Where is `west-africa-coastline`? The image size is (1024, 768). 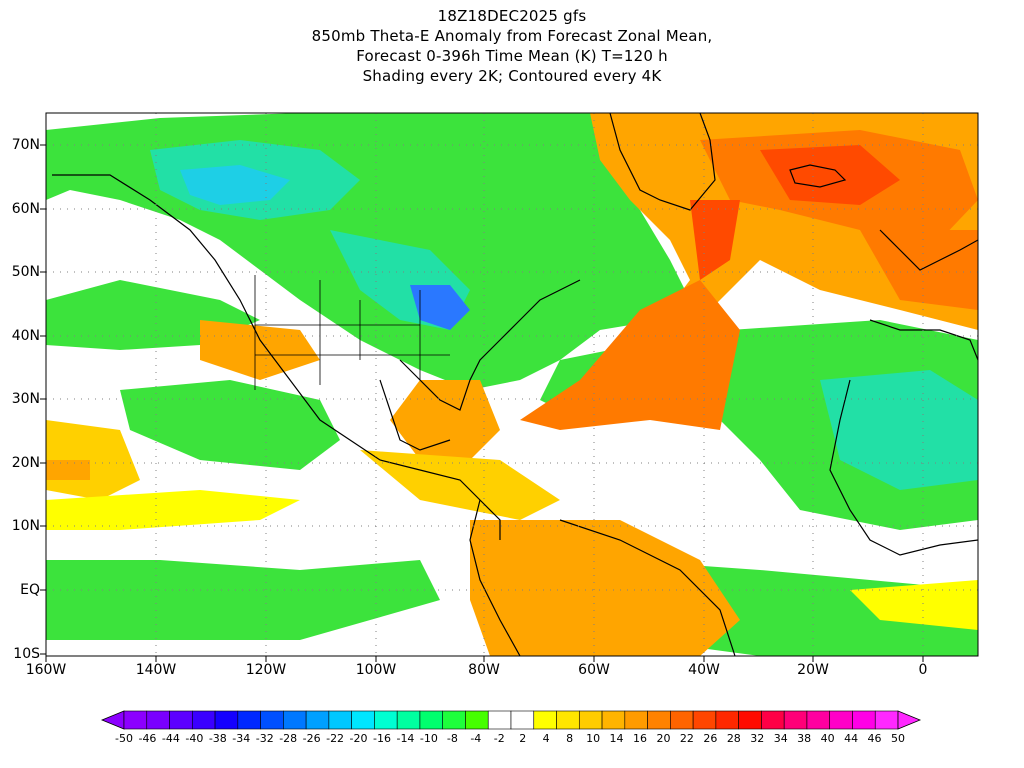
west-africa-coastline is located at coordinates (903, 467).